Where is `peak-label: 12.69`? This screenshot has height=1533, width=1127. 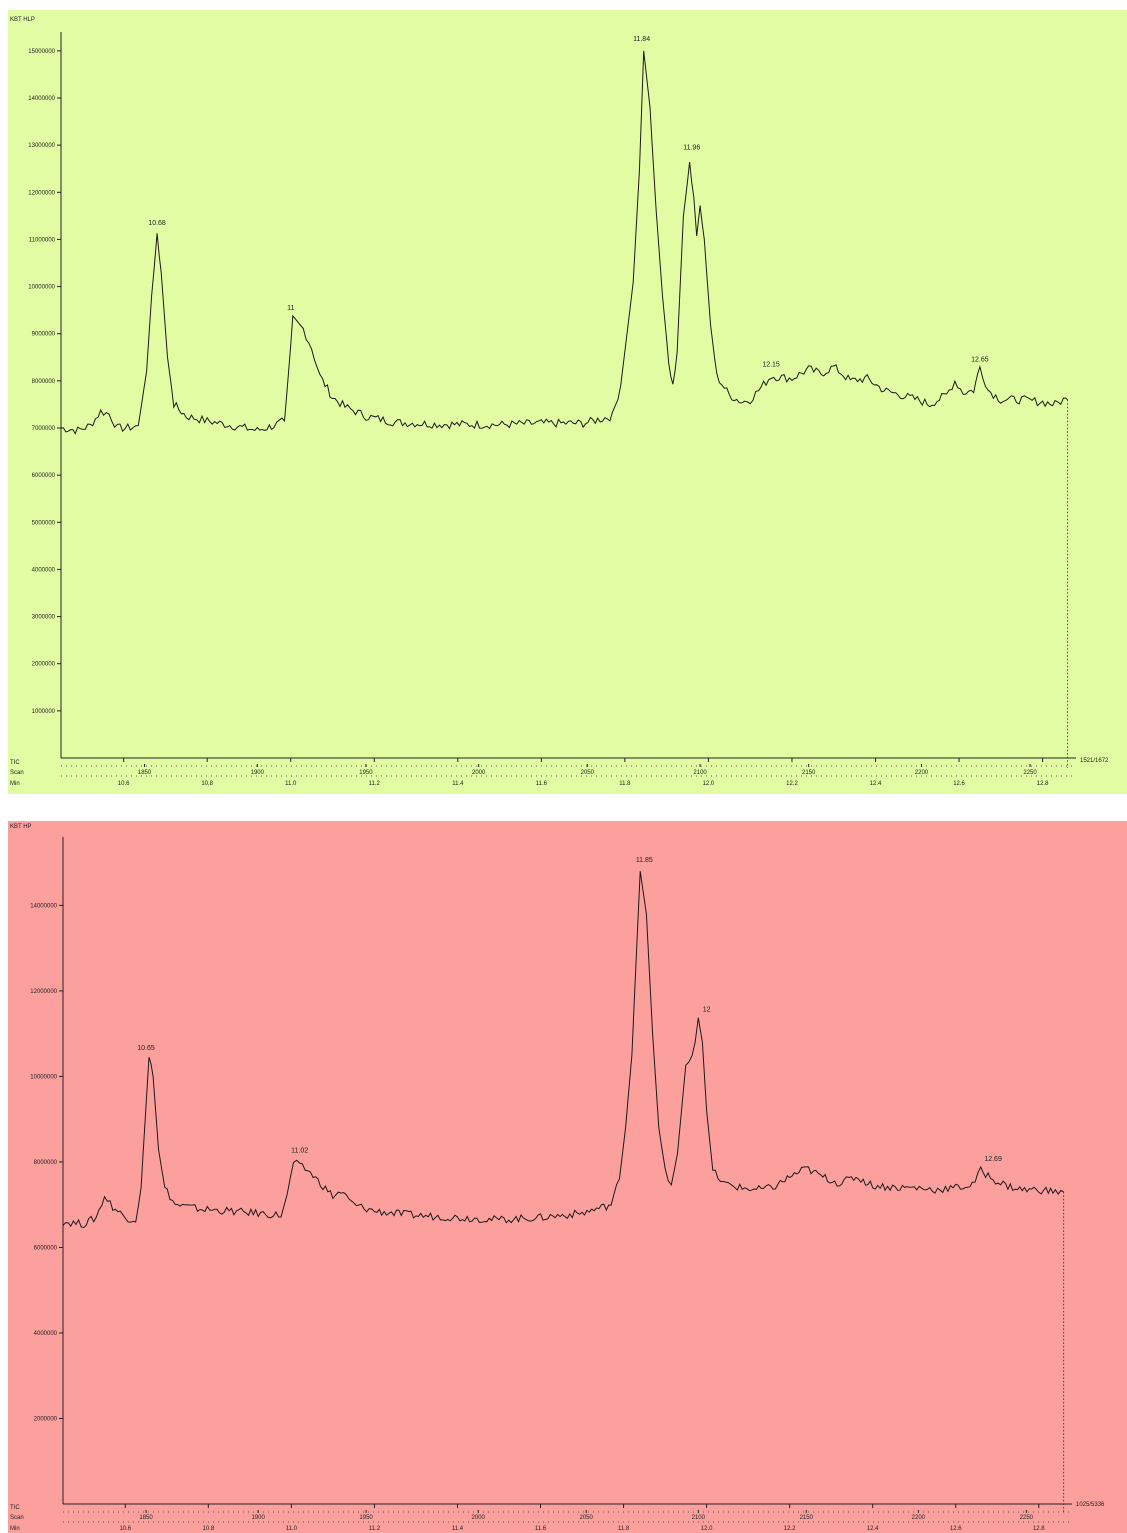 peak-label: 12.69 is located at coordinates (993, 1159).